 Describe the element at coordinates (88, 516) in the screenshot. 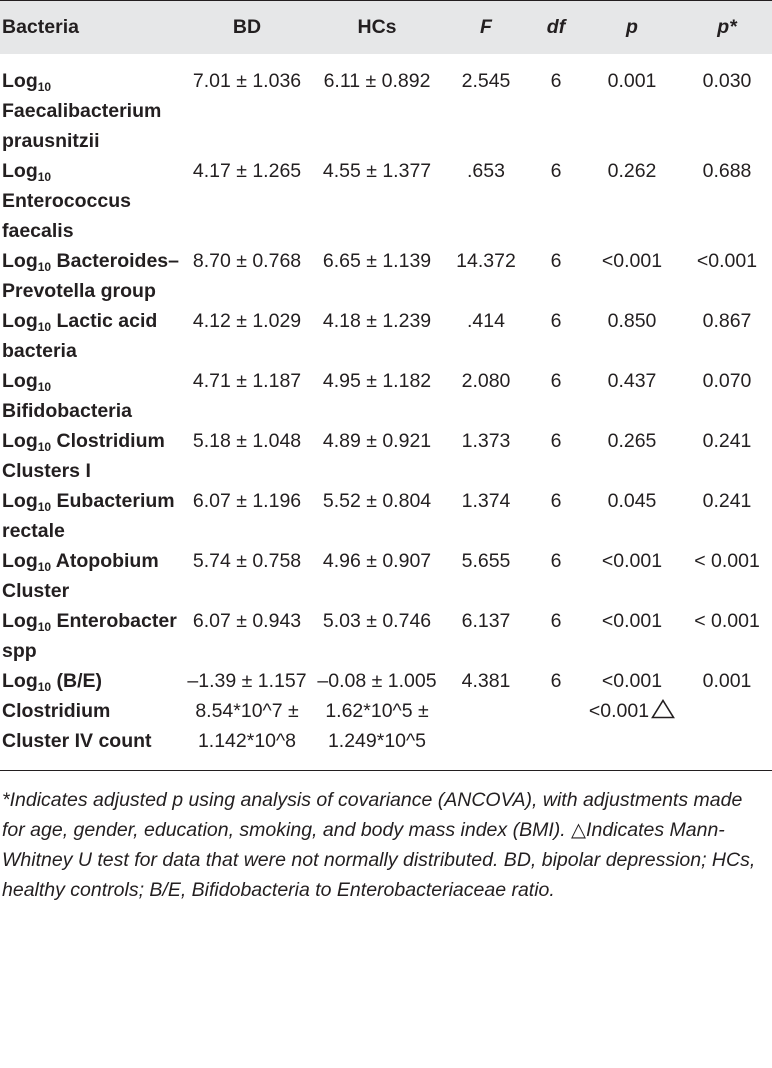

I see `bacteria-name-text: Eubacterium rectale` at that location.